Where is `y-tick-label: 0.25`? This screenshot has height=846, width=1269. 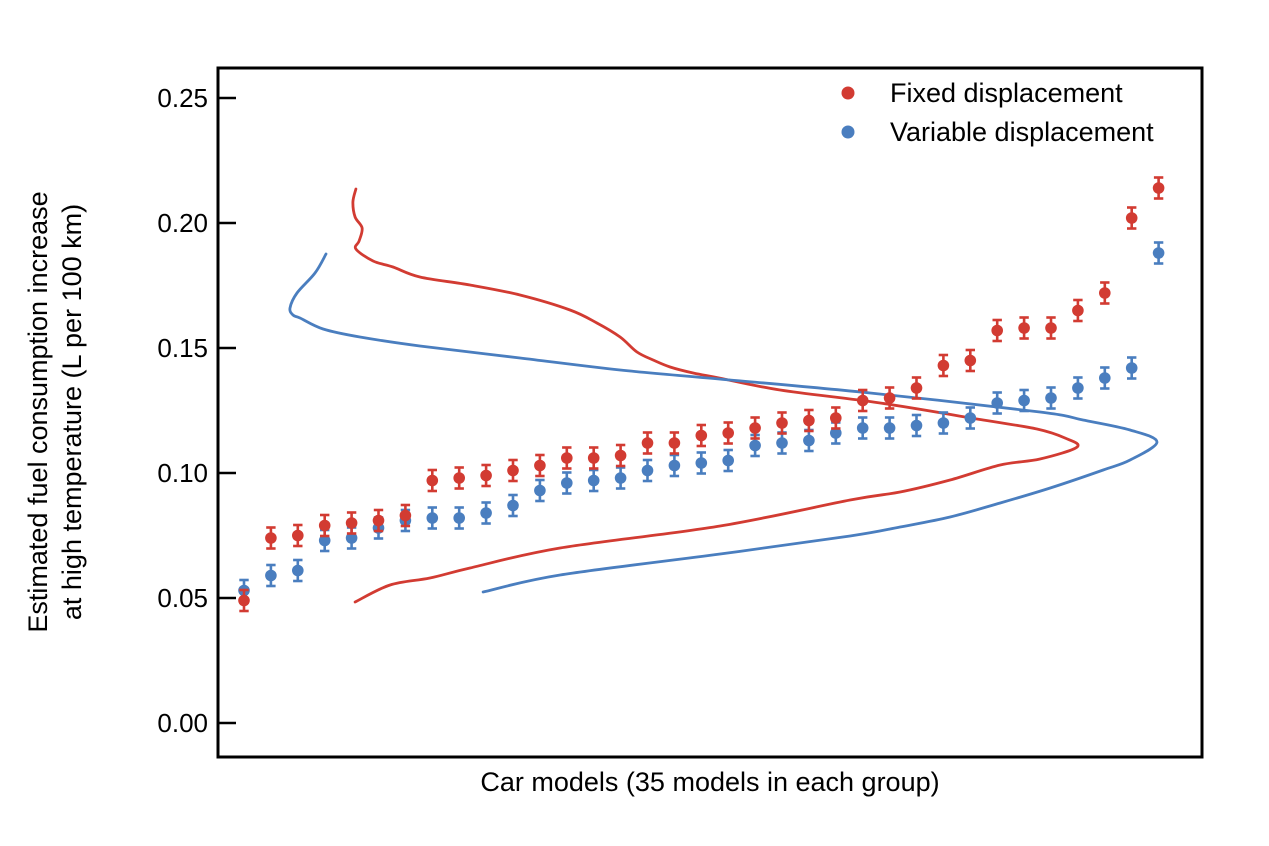 y-tick-label: 0.25 is located at coordinates (182, 98).